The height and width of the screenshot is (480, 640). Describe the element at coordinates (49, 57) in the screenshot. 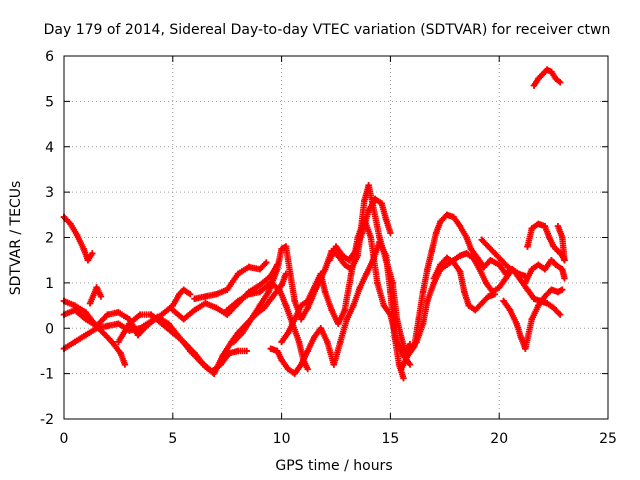

I see `y-tick-label: 6` at that location.